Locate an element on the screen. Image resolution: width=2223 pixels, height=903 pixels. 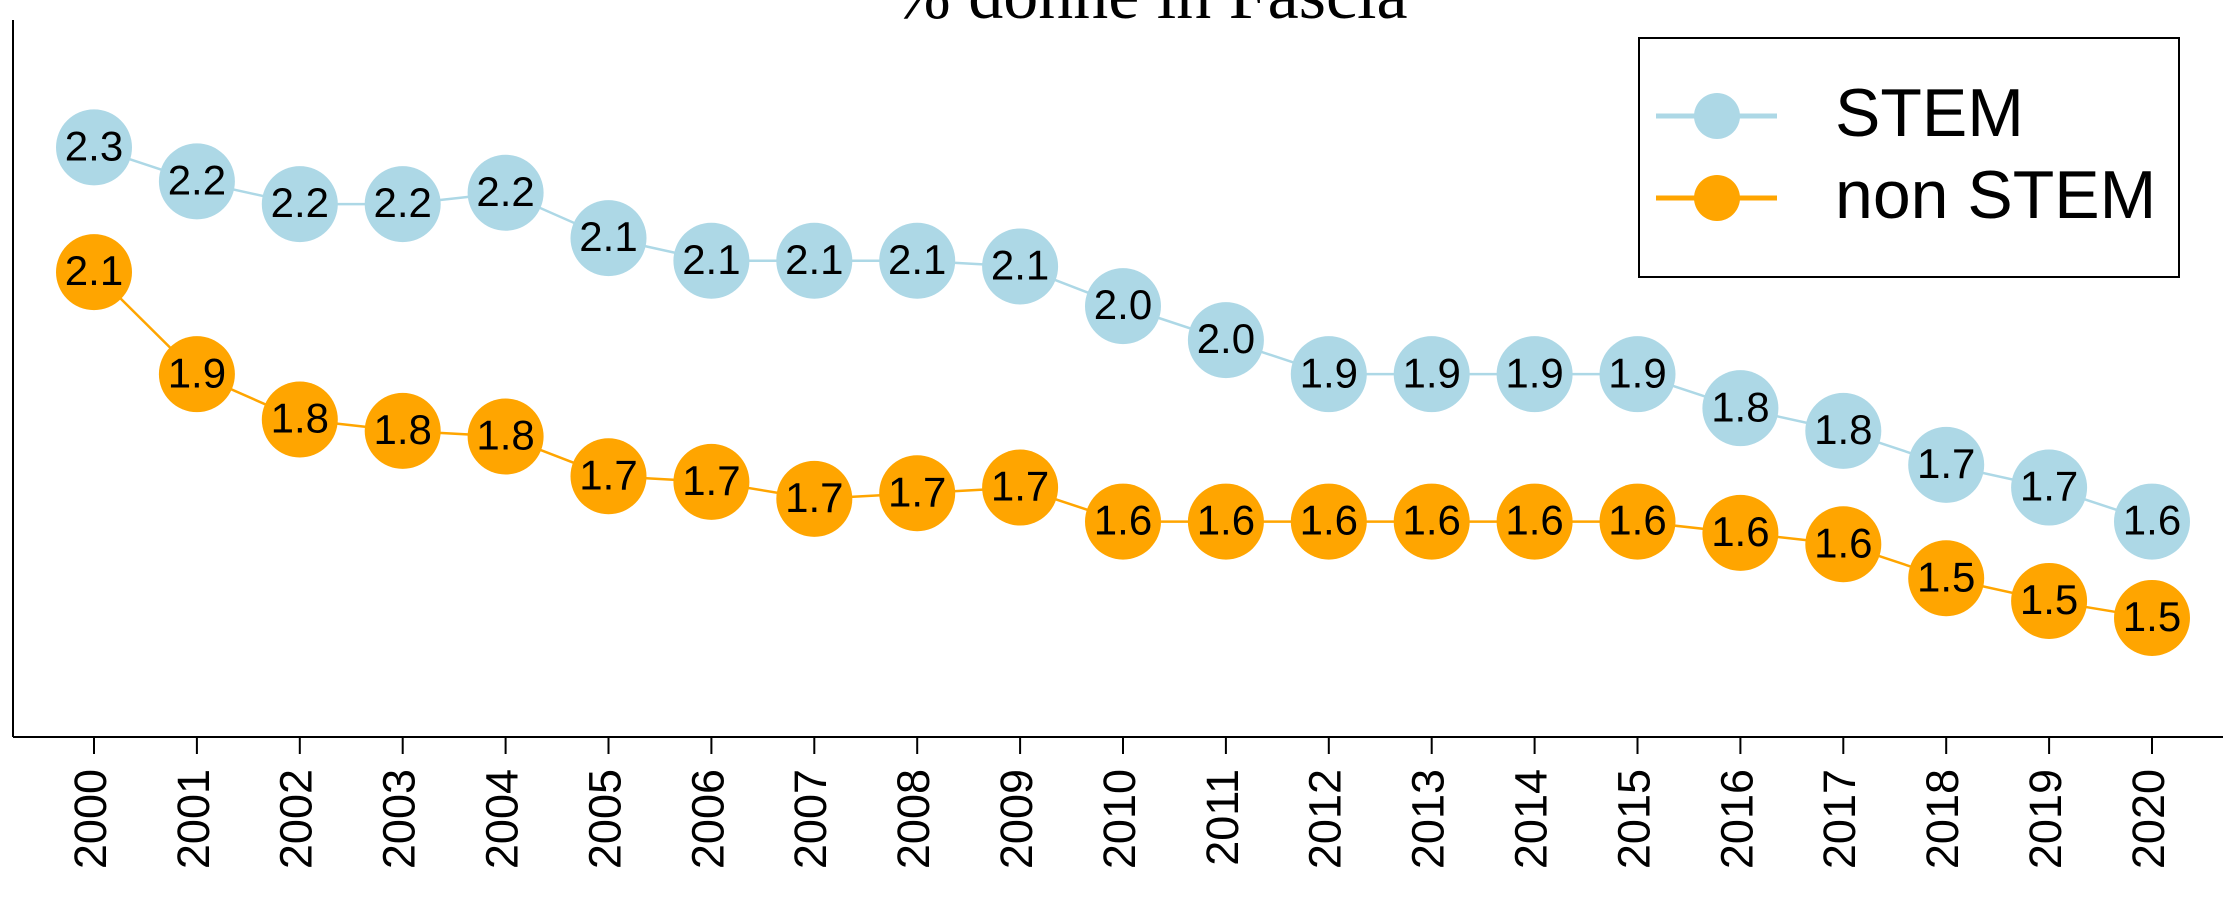
x-tick-label: 2017 is located at coordinates (1839, 819).